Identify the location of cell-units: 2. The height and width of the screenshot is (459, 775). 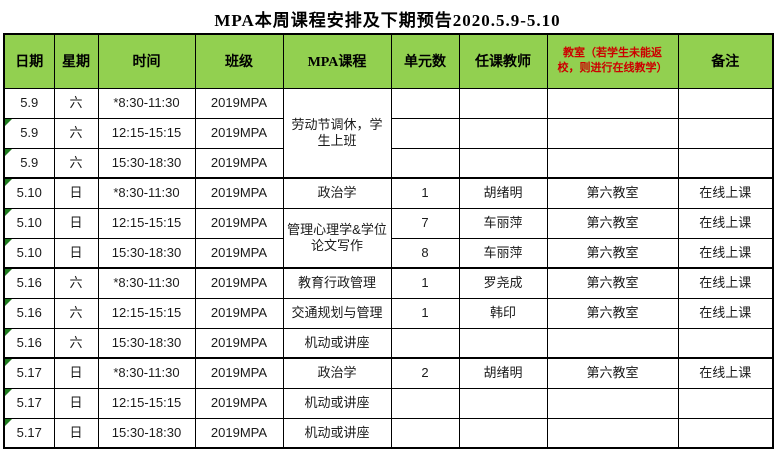
(425, 373).